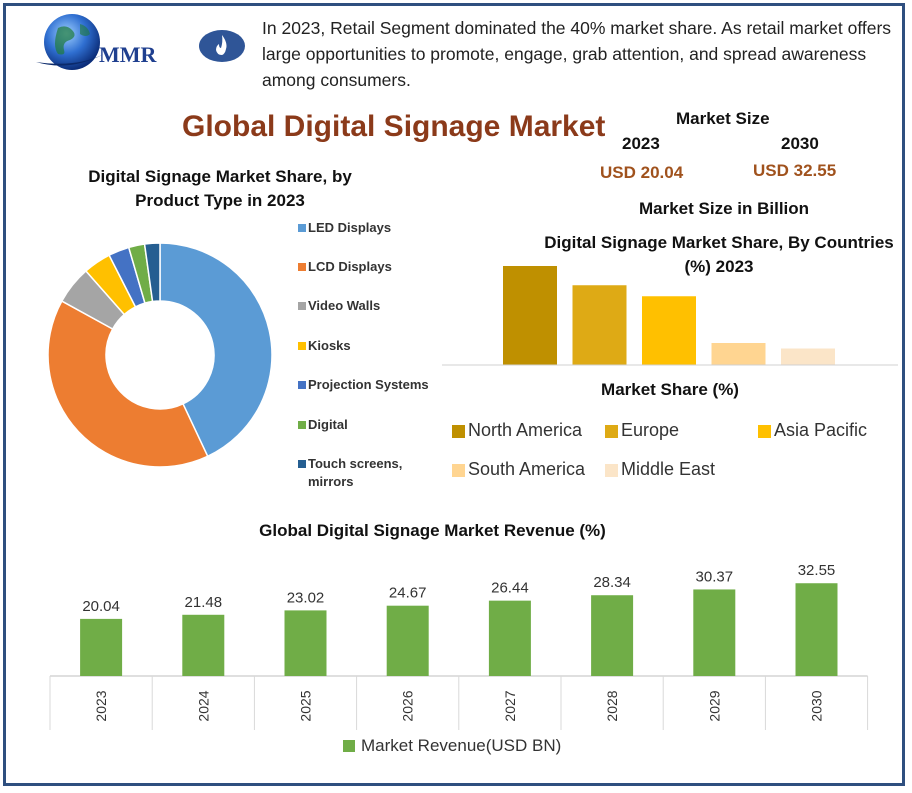  Describe the element at coordinates (599, 325) in the screenshot. I see `country-bar-europe` at that location.